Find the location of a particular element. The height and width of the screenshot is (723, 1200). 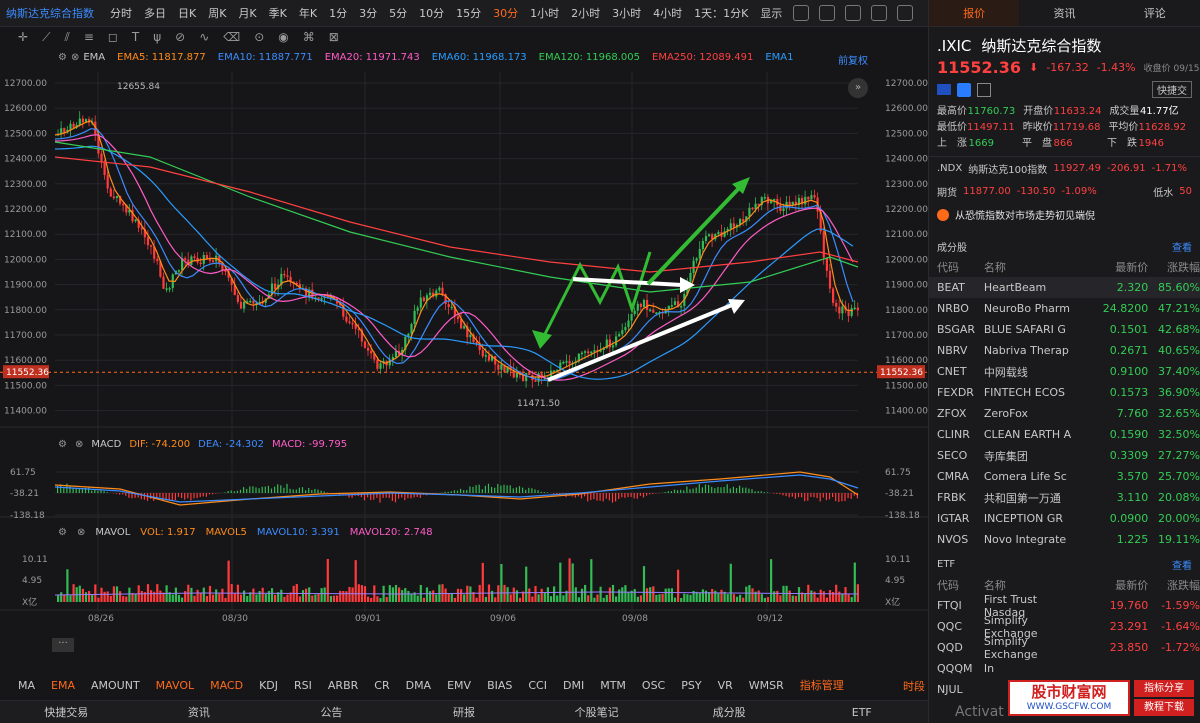

timeframe-12: 30分 is located at coordinates (506, 13).